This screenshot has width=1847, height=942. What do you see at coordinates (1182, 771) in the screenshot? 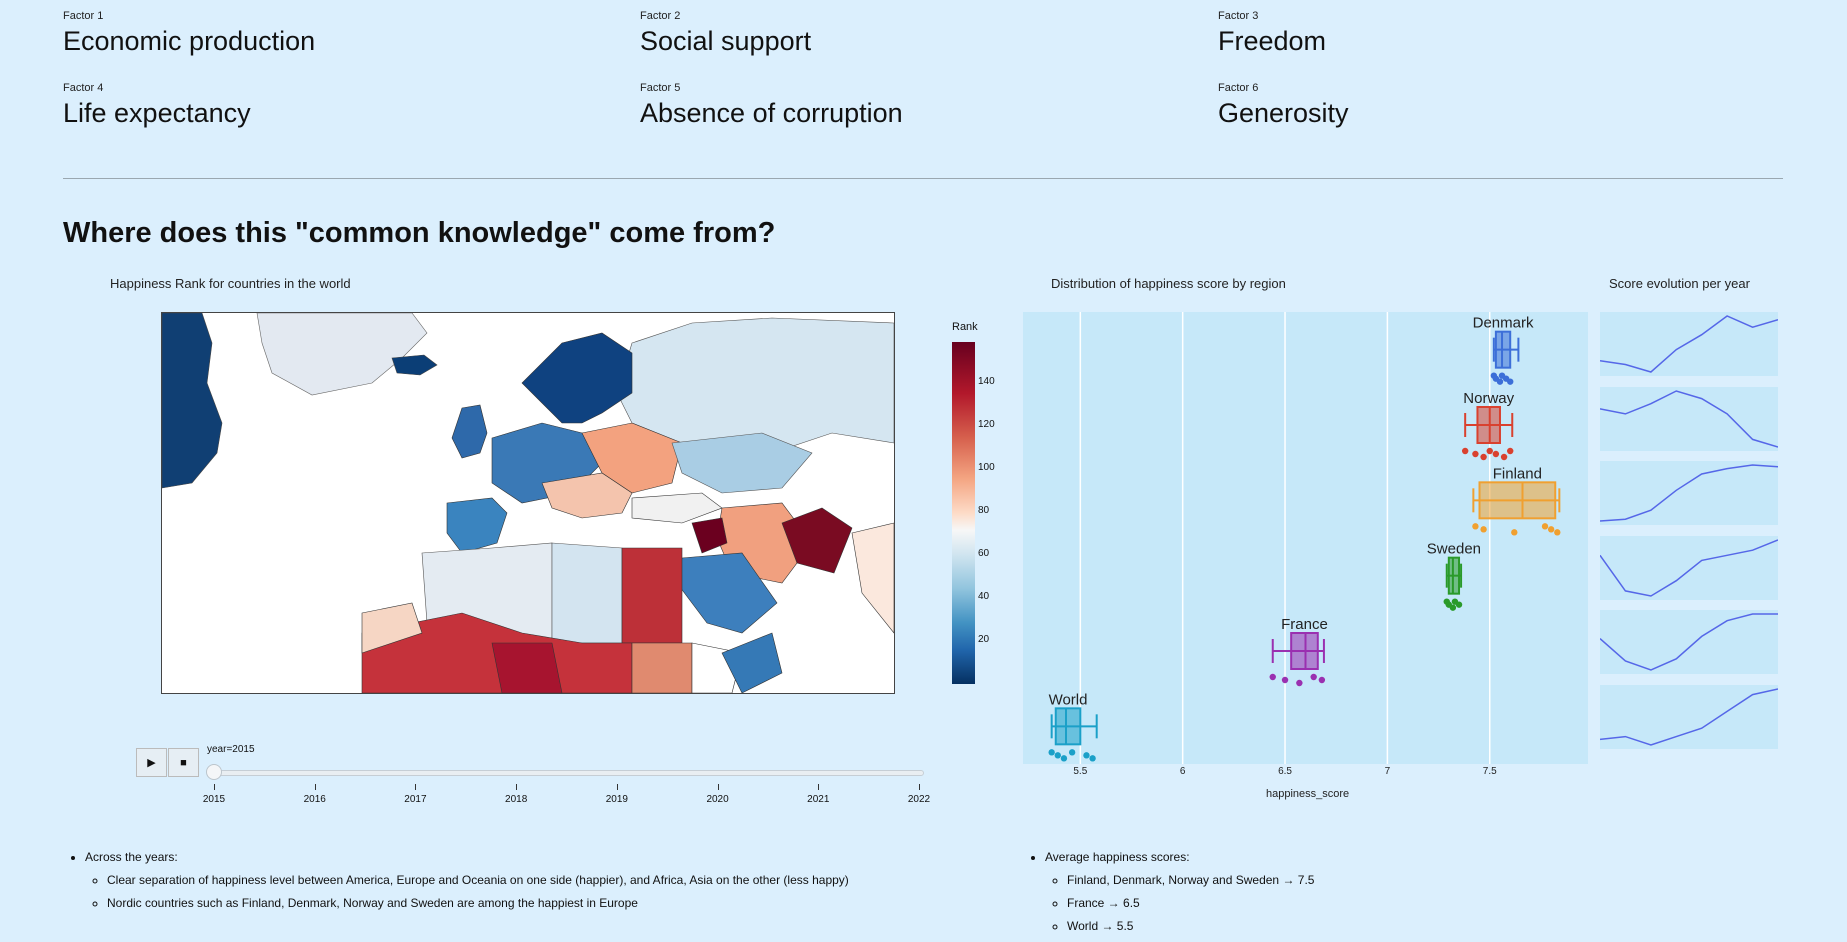
I see `x-tick-label: 6` at bounding box center [1182, 771].